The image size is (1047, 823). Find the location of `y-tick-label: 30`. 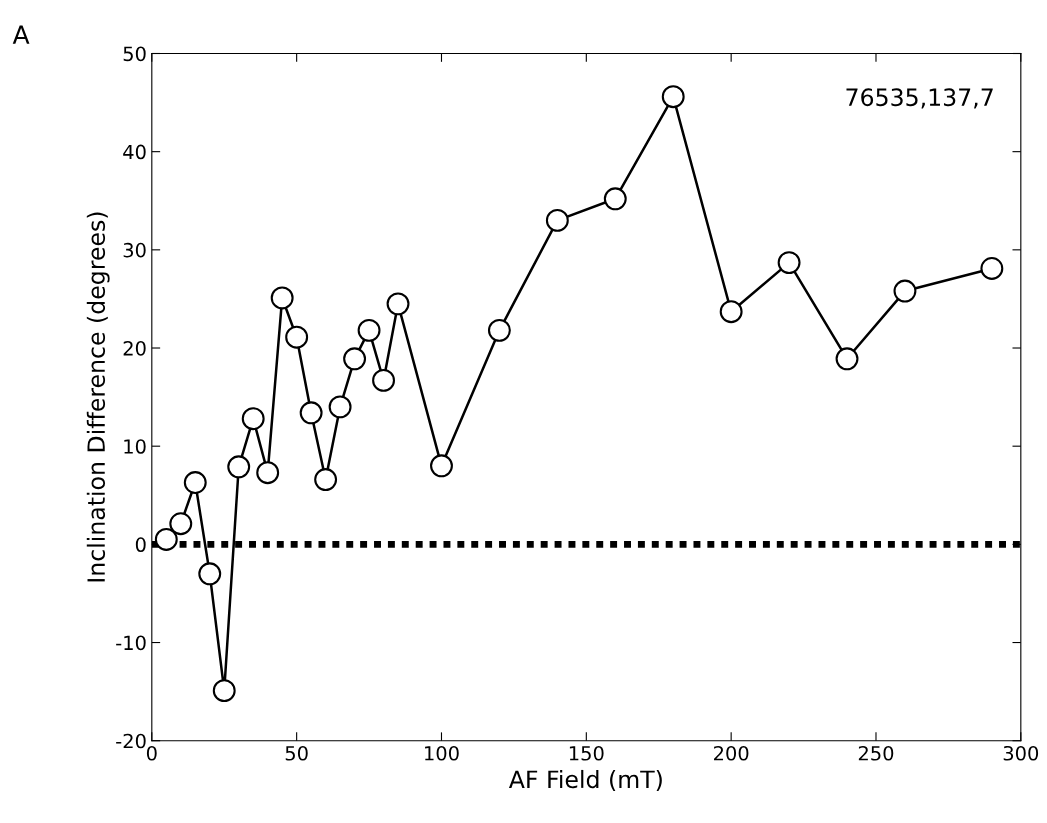

y-tick-label: 30 is located at coordinates (134, 250).